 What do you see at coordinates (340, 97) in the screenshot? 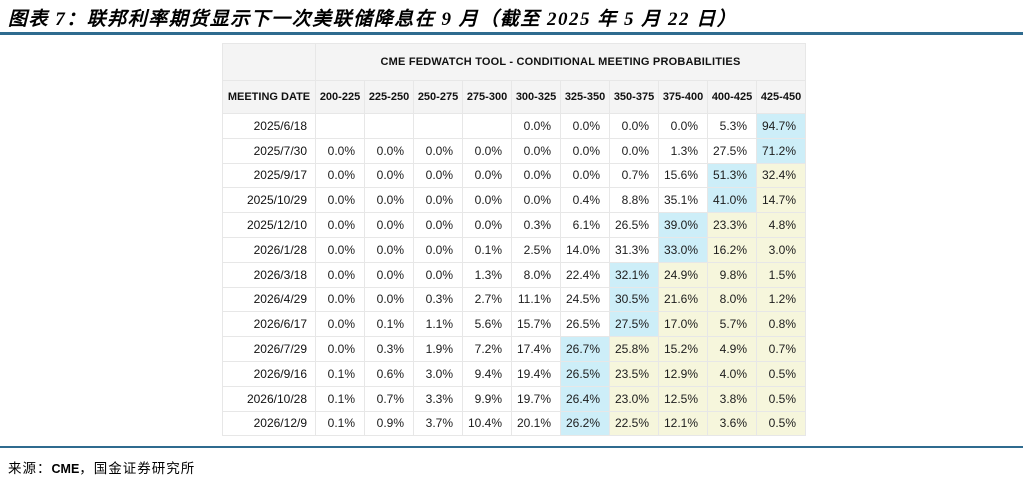
I see `rate-column-header: 200-225` at bounding box center [340, 97].